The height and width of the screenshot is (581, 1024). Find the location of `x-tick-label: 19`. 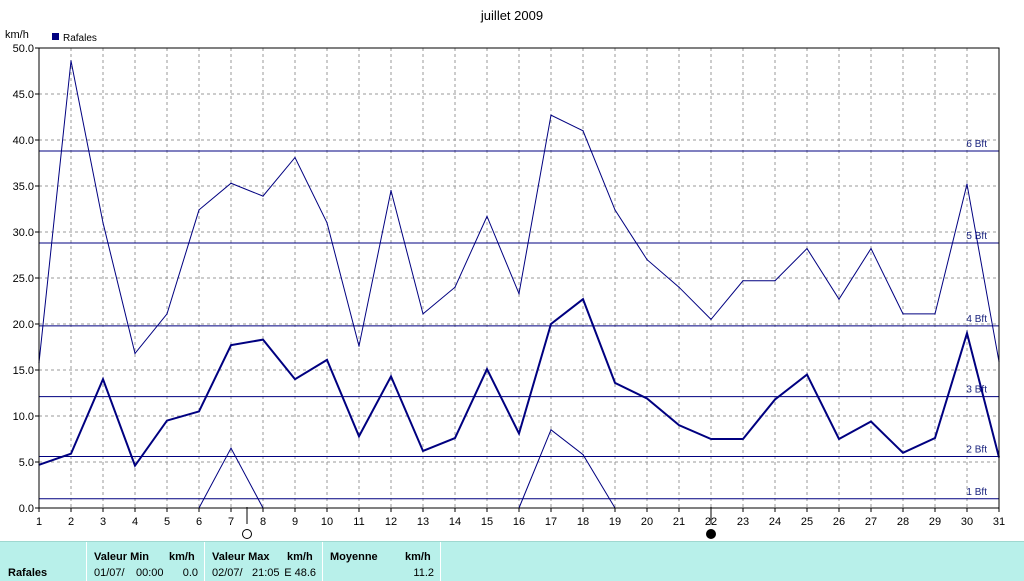

x-tick-label: 19 is located at coordinates (615, 522).